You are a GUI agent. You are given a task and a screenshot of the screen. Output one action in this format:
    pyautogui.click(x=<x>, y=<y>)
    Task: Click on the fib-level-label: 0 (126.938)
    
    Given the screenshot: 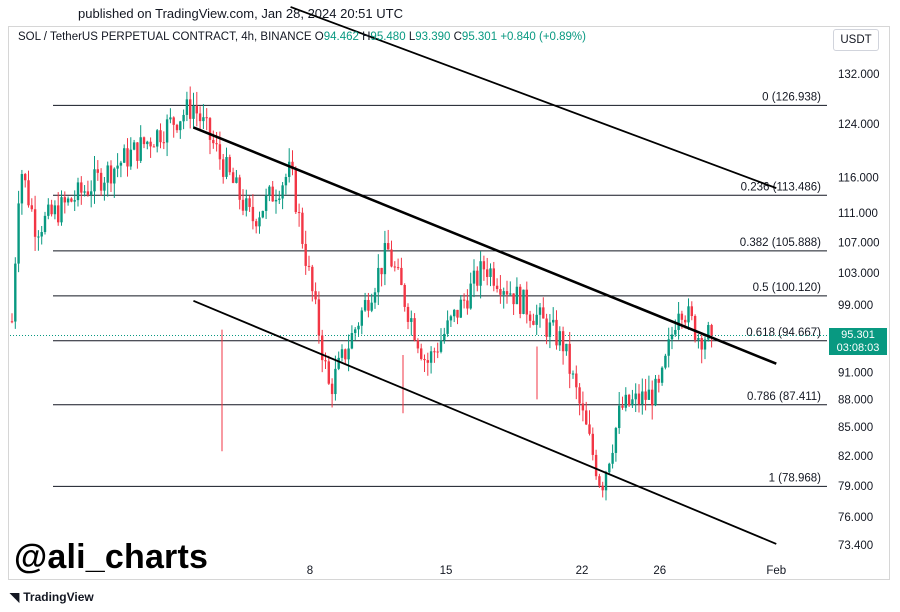 What is the action you would take?
    pyautogui.click(x=791, y=97)
    